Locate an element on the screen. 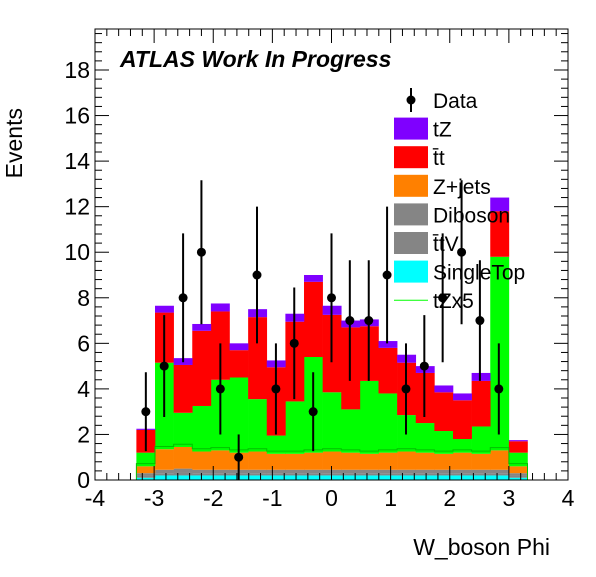 The image size is (596, 577). y-tick-label-9: 18 is located at coordinates (77, 70).